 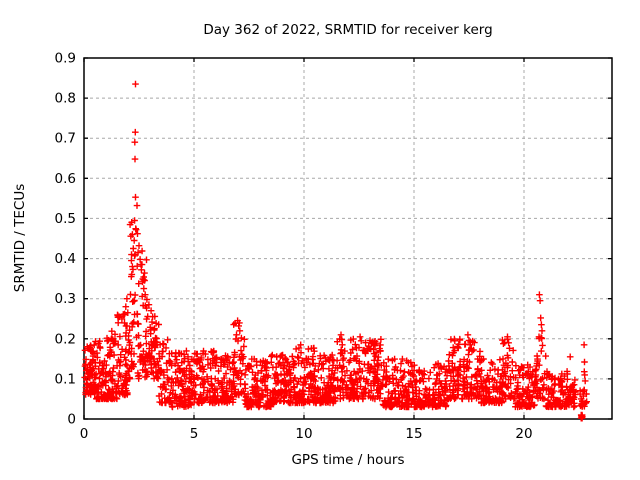 I want to click on y-tick-label: 0, so click(x=71, y=420).